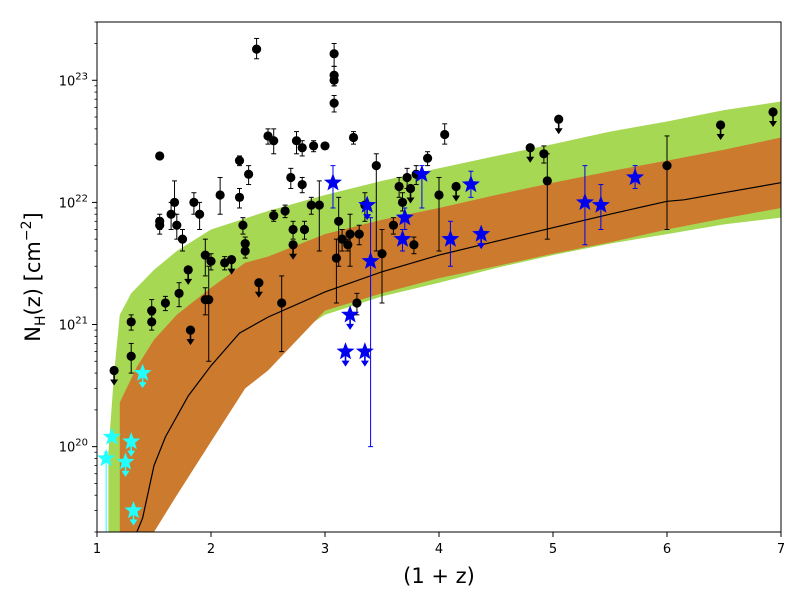 This screenshot has width=806, height=604. What do you see at coordinates (34, 276) in the screenshot?
I see `y-axis-label: NH(z) [cm−2]` at bounding box center [34, 276].